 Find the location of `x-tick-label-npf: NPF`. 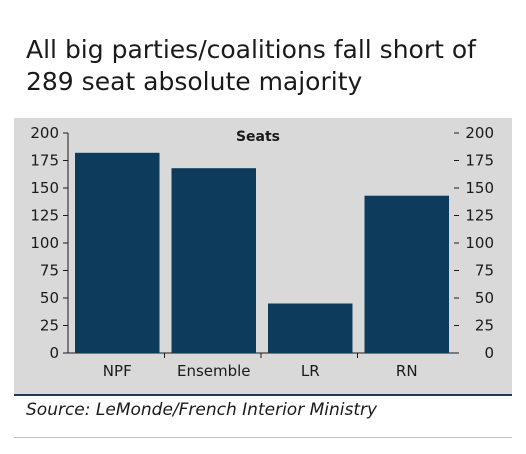

x-tick-label-npf: NPF is located at coordinates (117, 371).